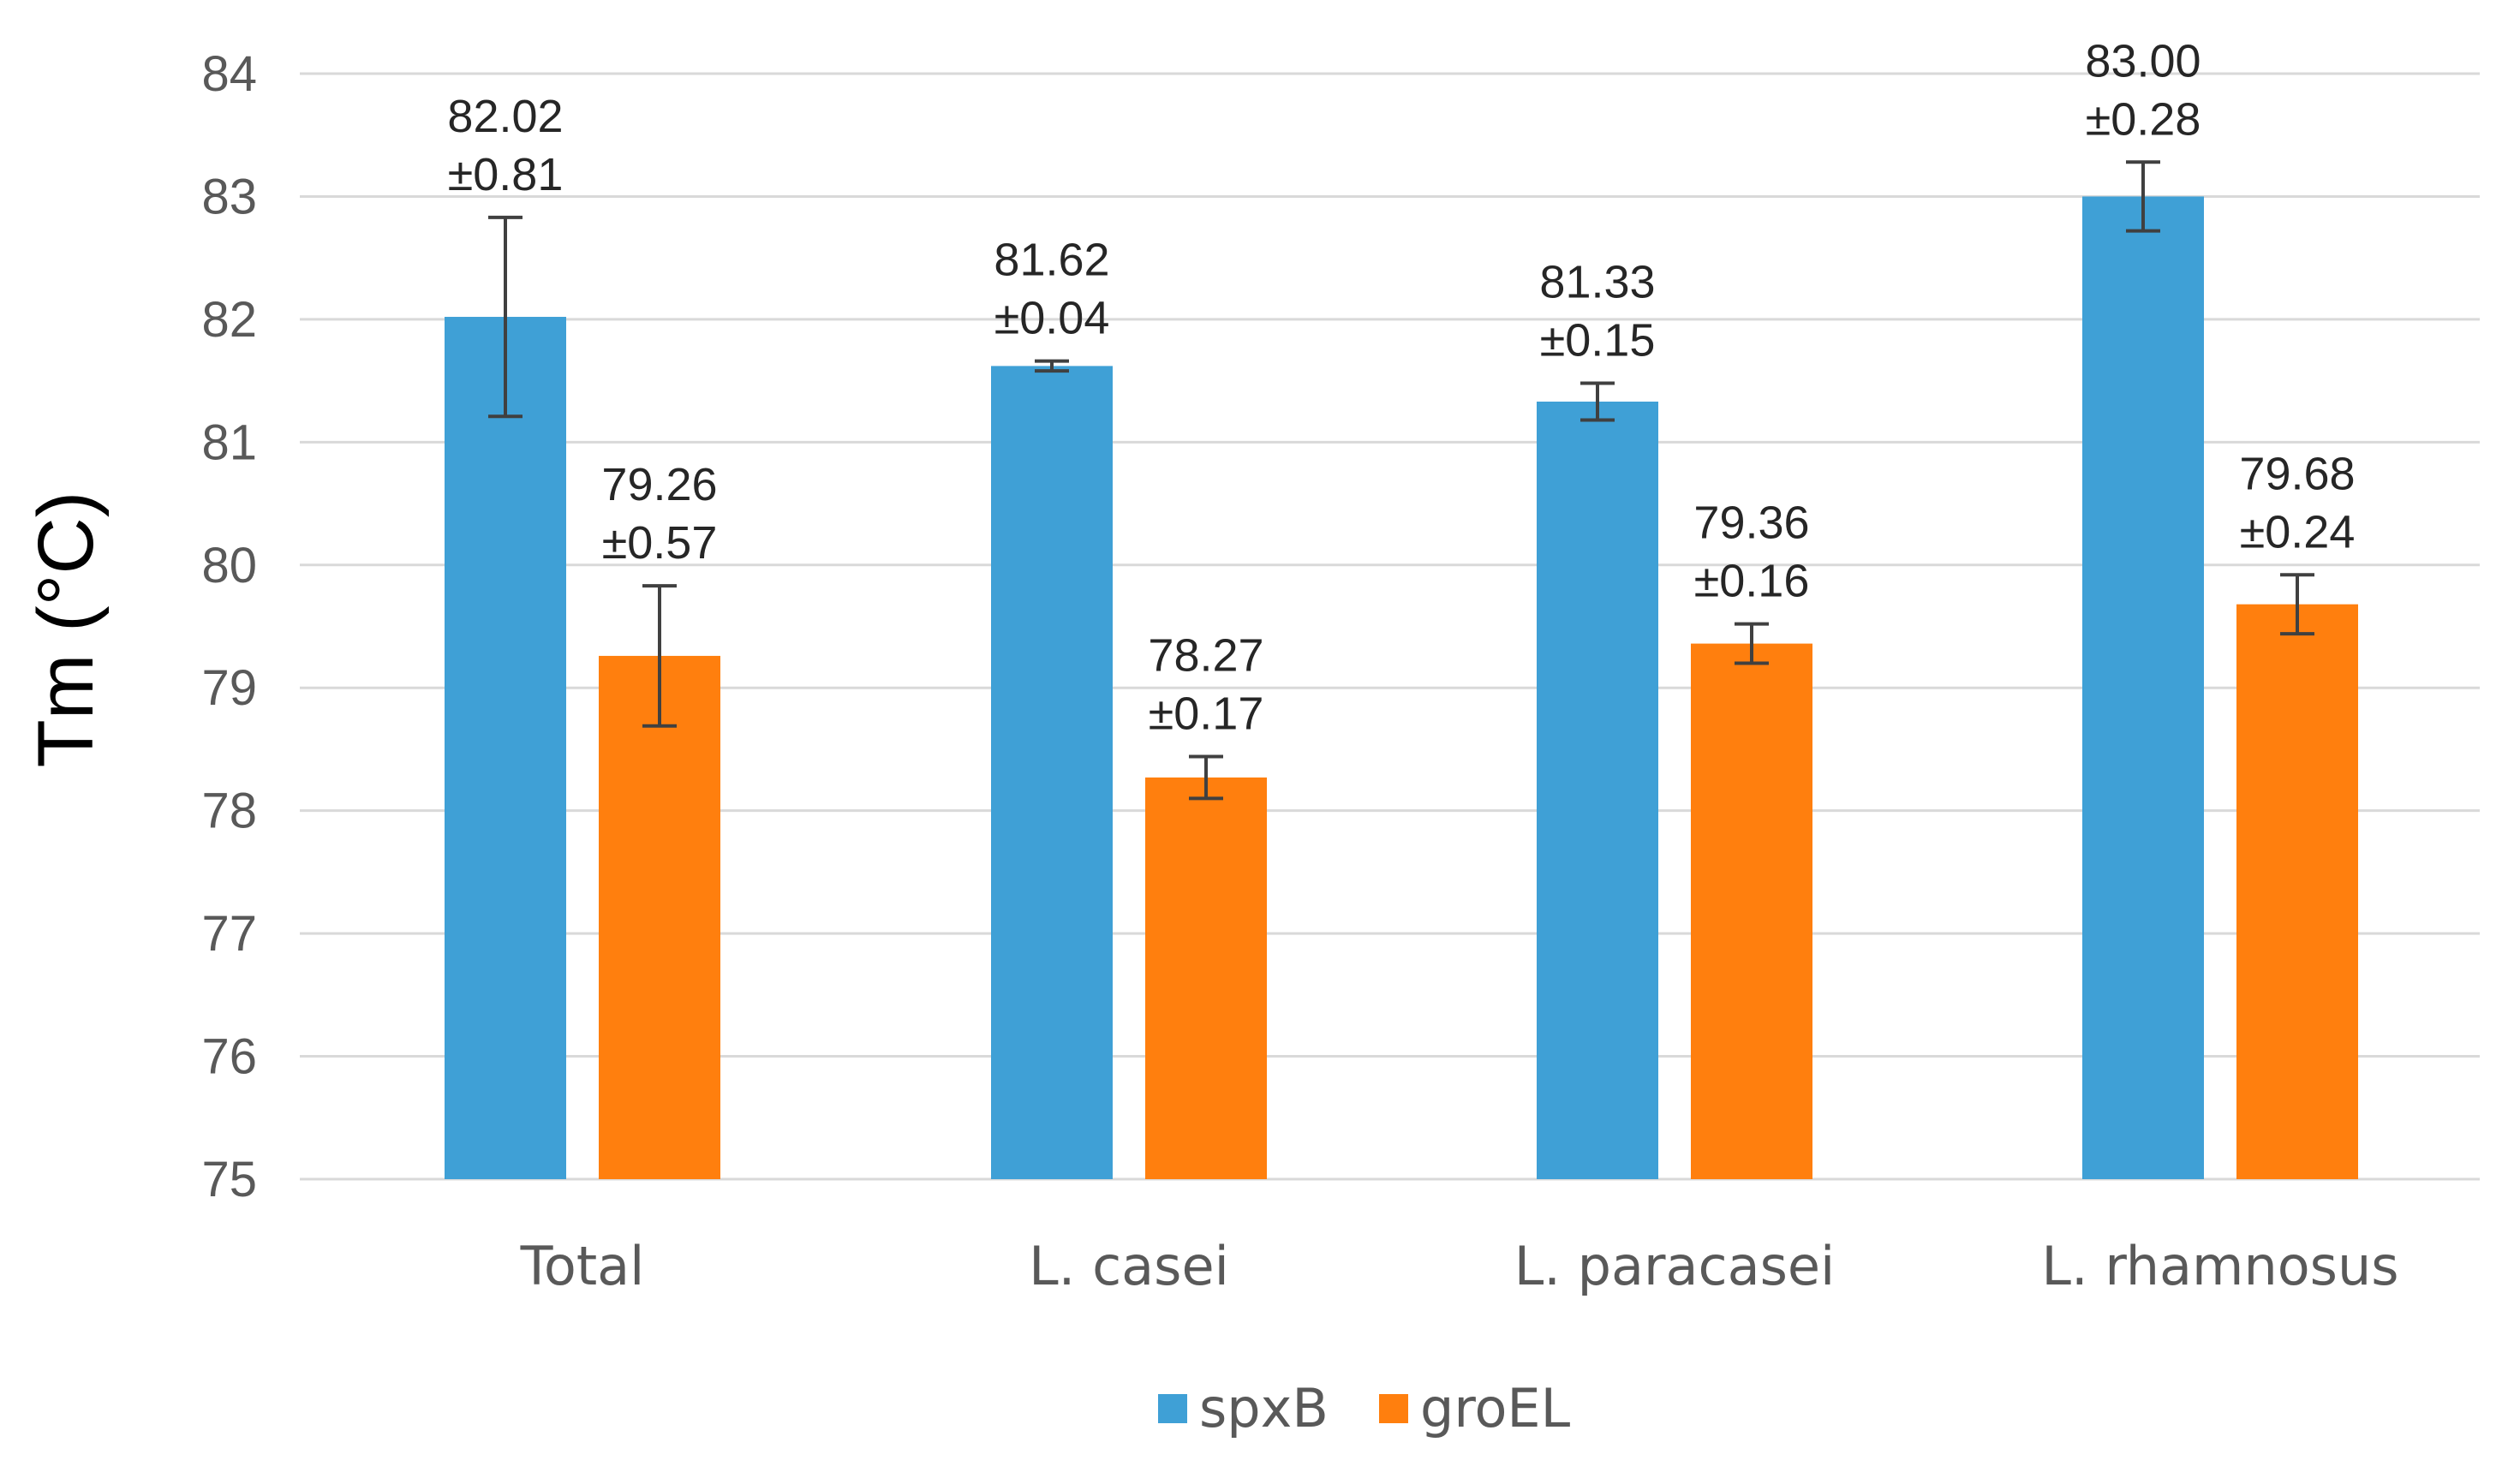 This screenshot has height=1484, width=2520. What do you see at coordinates (1460, 1266) in the screenshot?
I see `x-axis-categories: Total L. casei L. paracasei L. rhamnosus` at bounding box center [1460, 1266].